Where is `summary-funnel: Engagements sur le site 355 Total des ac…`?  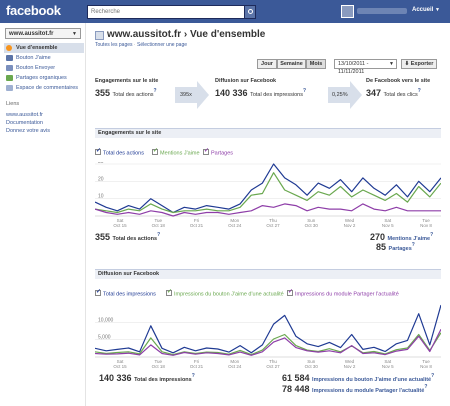 summary-funnel: Engagements sur le site 355 Total des ac… is located at coordinates (268, 106).